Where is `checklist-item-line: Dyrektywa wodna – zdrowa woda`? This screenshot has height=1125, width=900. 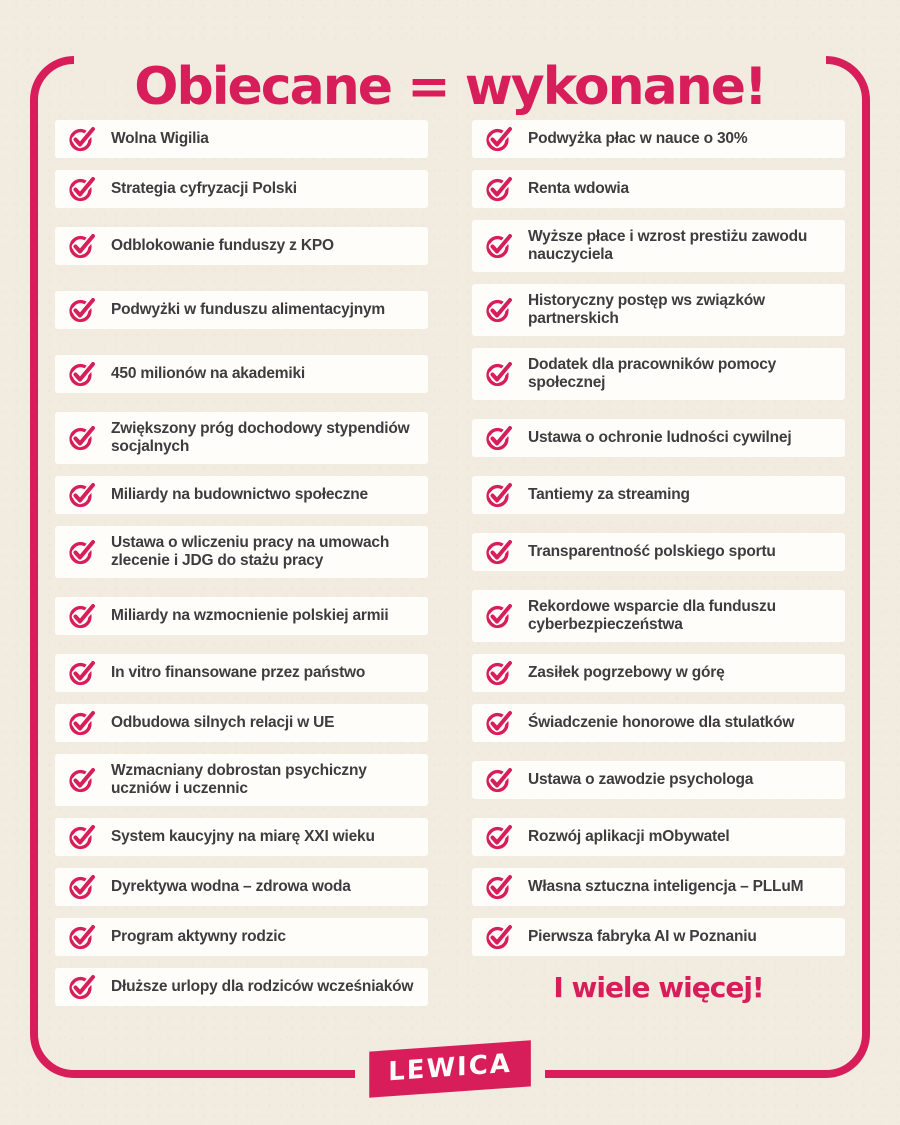
checklist-item-line: Dyrektywa wodna – zdrowa woda is located at coordinates (231, 886).